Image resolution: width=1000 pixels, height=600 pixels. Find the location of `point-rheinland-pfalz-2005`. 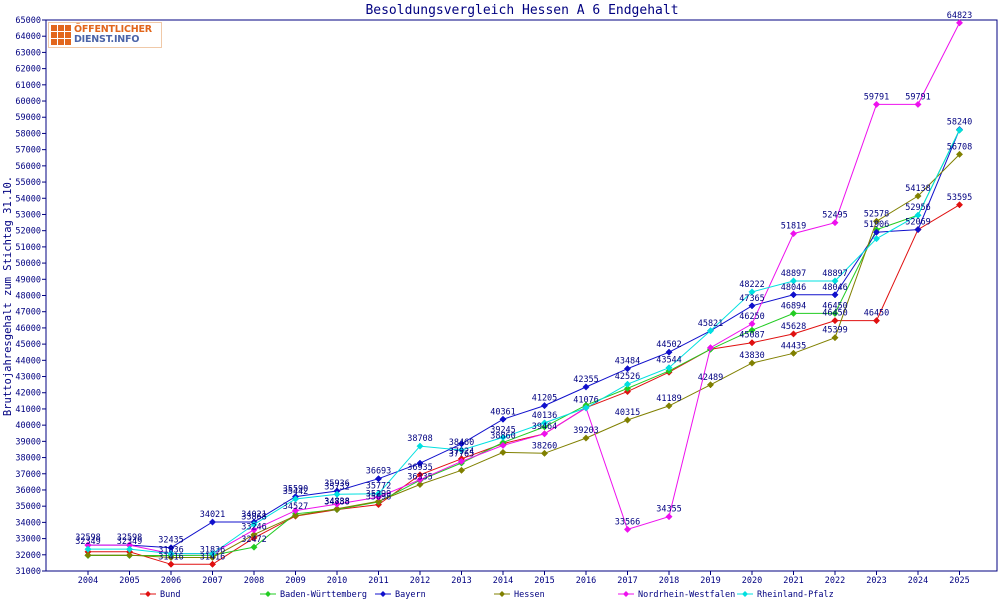

point-rheinland-pfalz-2005 is located at coordinates (129, 549).